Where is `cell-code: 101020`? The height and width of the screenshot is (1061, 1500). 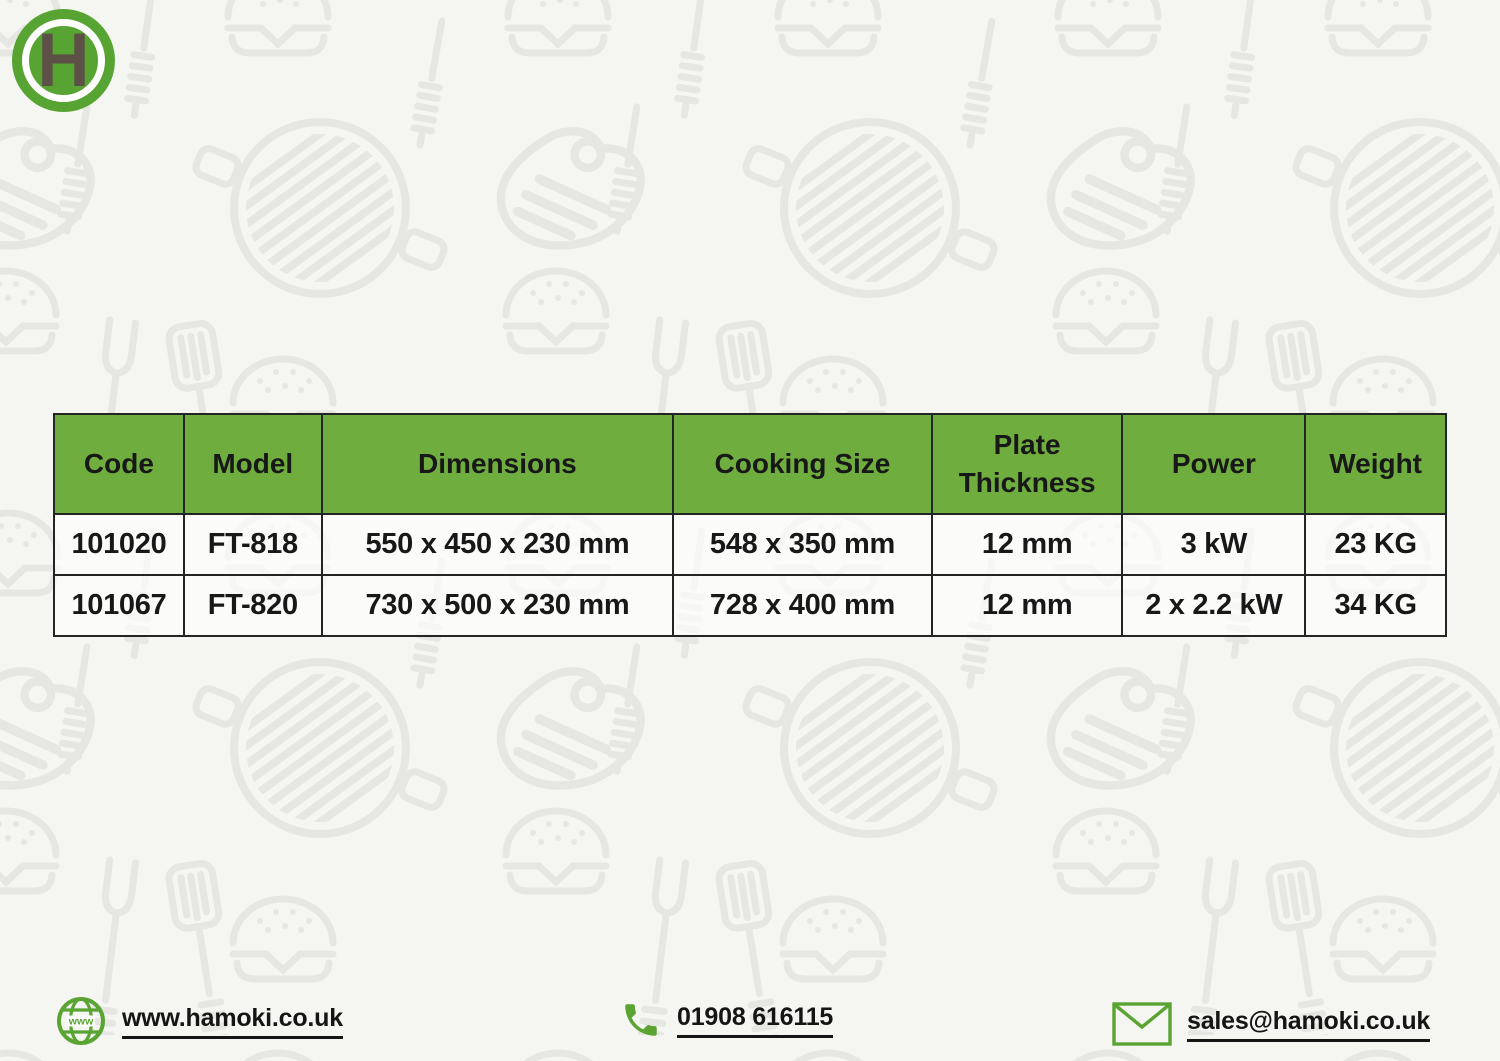
cell-code: 101020 is located at coordinates (119, 544).